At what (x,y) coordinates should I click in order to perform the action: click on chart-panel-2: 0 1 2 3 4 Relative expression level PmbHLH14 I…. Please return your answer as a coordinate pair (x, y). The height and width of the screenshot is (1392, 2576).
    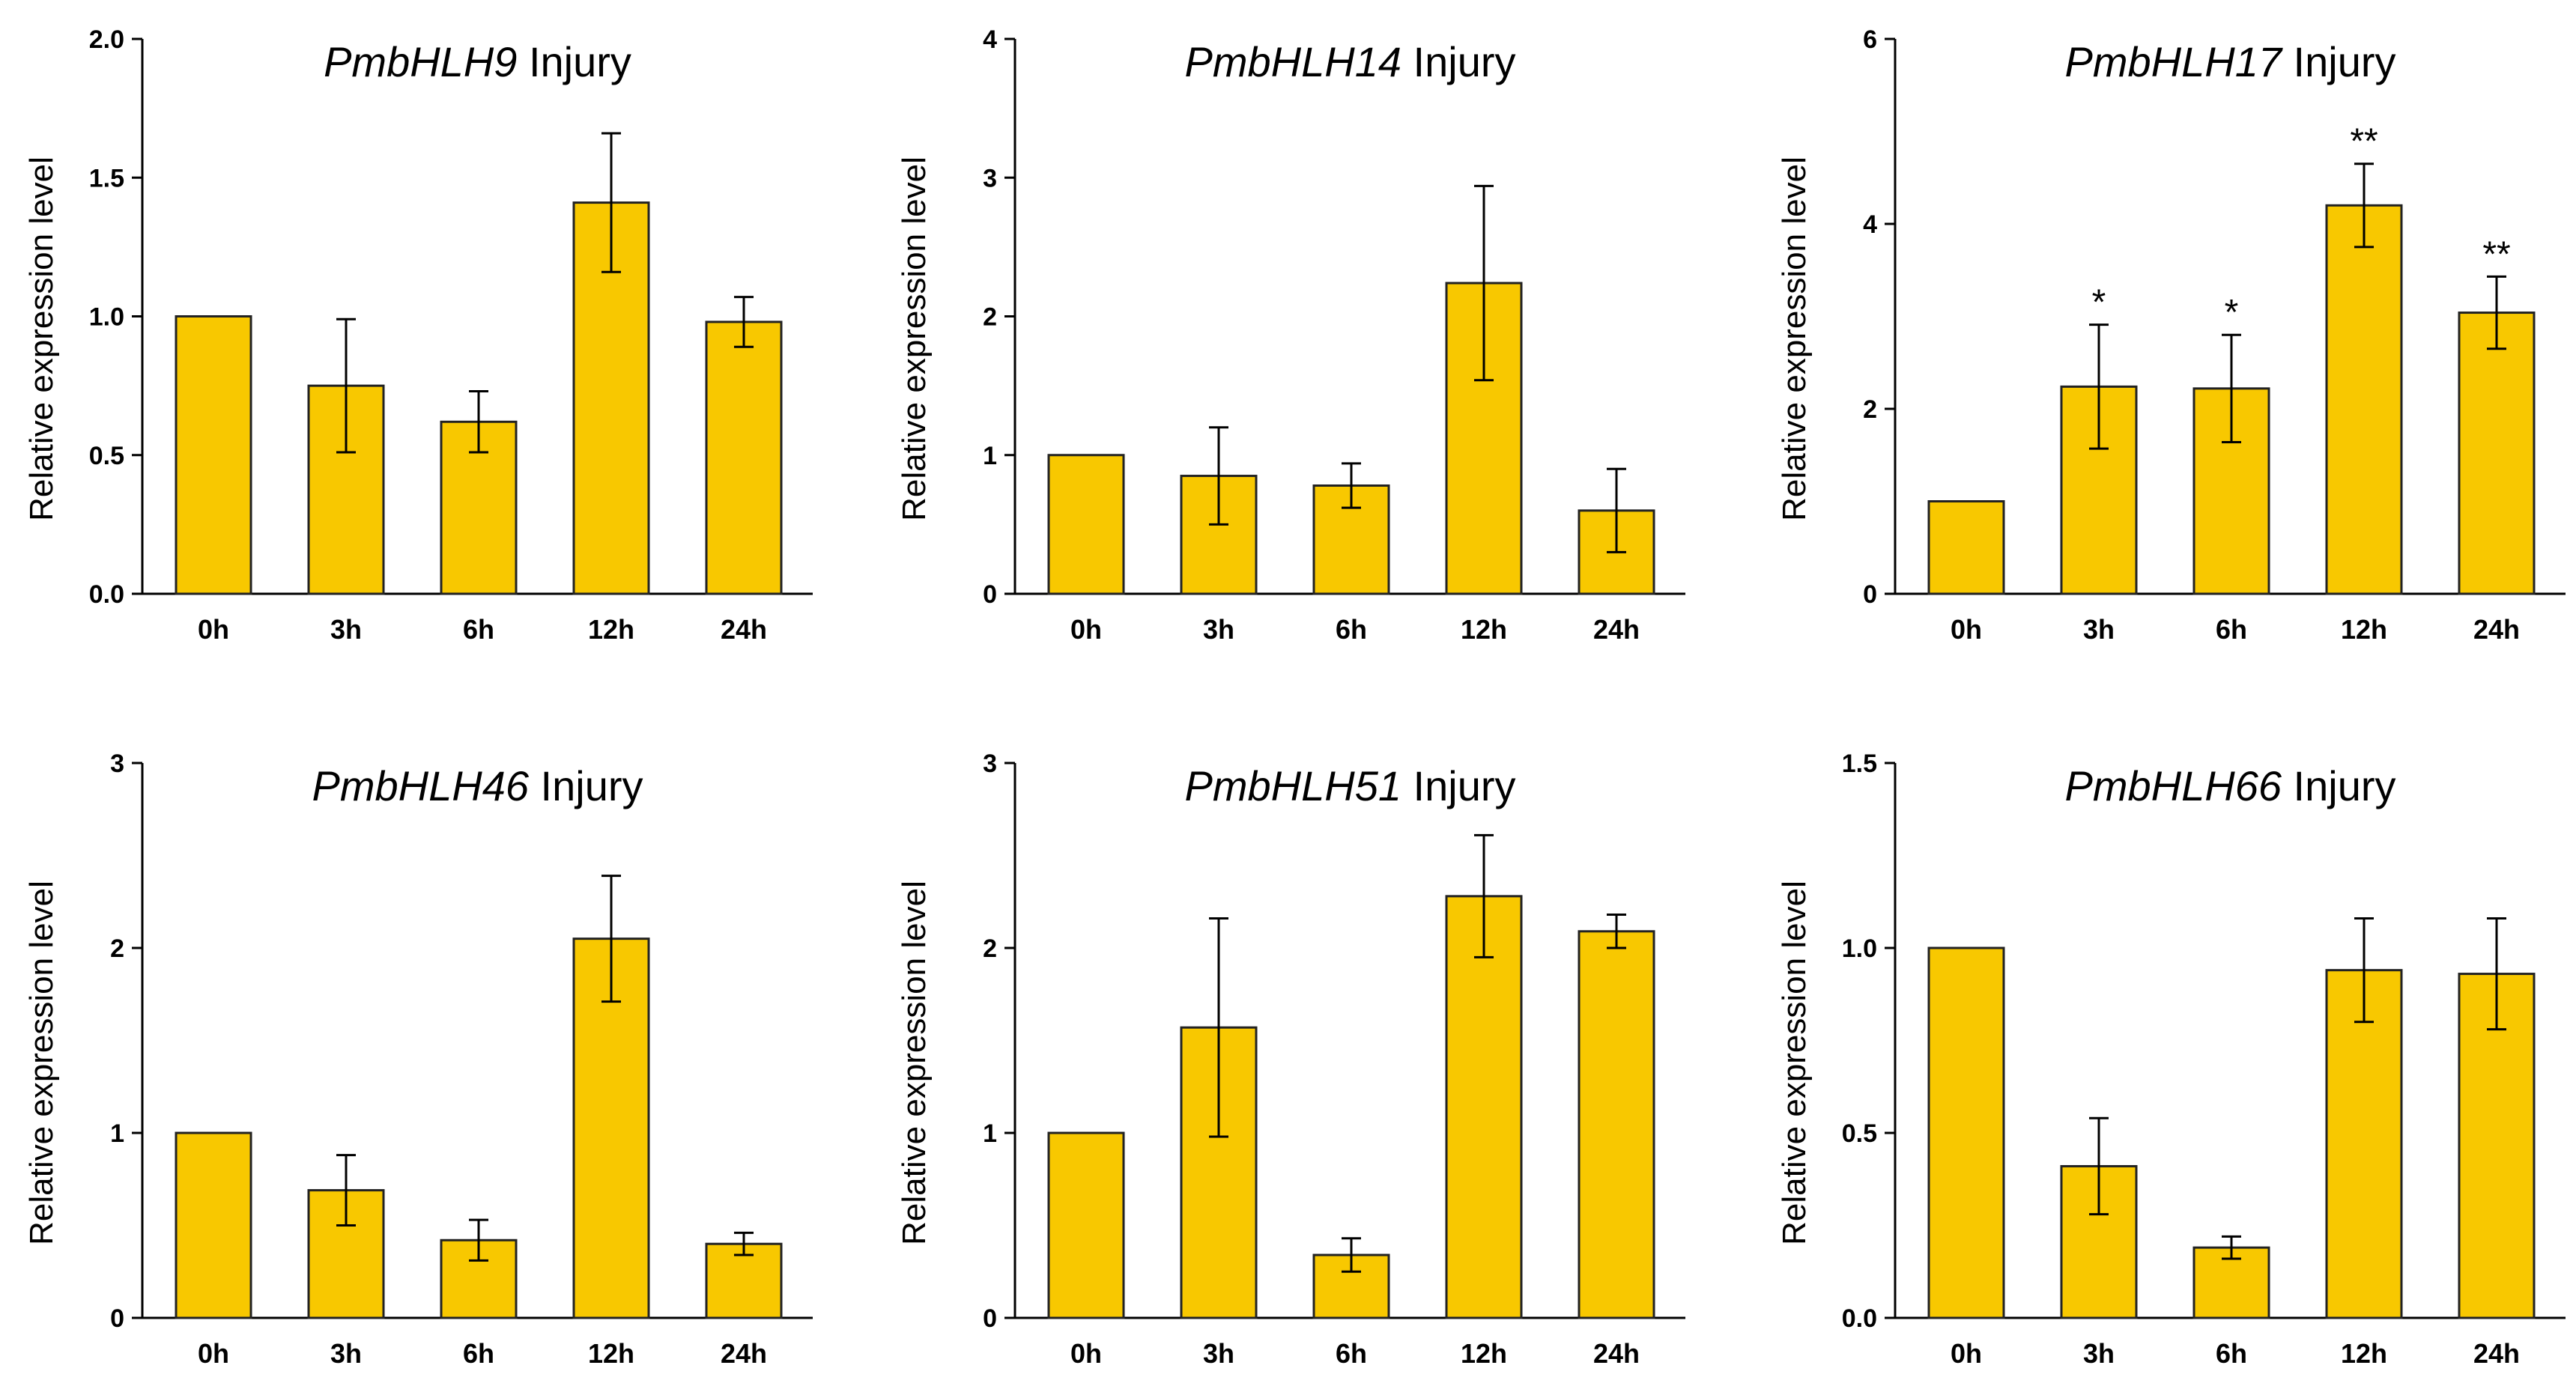
    Looking at the image, I should click on (1290, 335).